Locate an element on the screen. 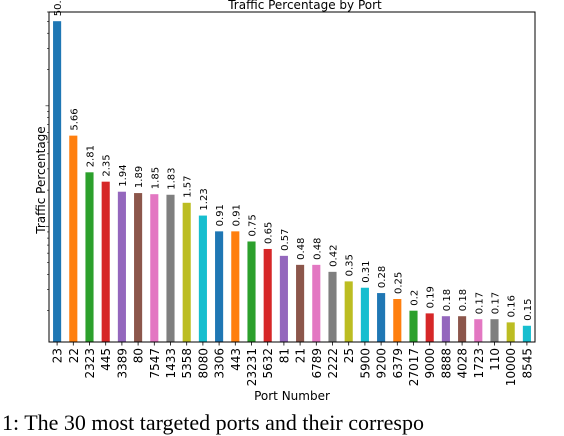 This screenshot has height=436, width=564. data-label-port-23: 50.34 is located at coordinates (58, 8).